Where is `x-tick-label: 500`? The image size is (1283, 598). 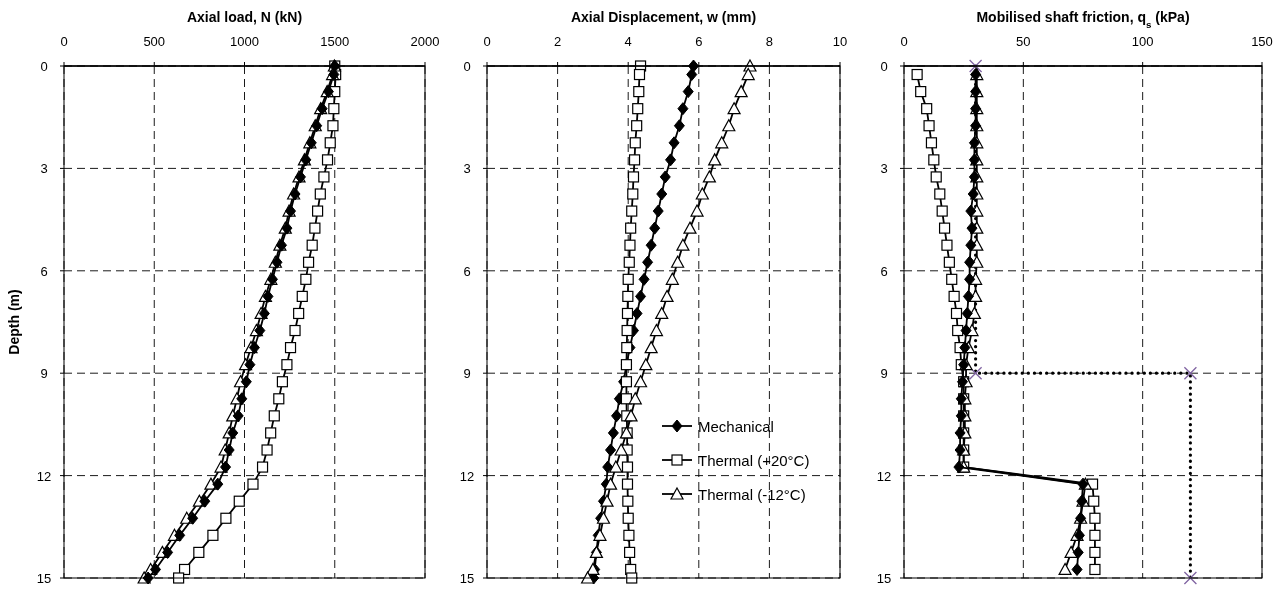
x-tick-label: 500 is located at coordinates (154, 41).